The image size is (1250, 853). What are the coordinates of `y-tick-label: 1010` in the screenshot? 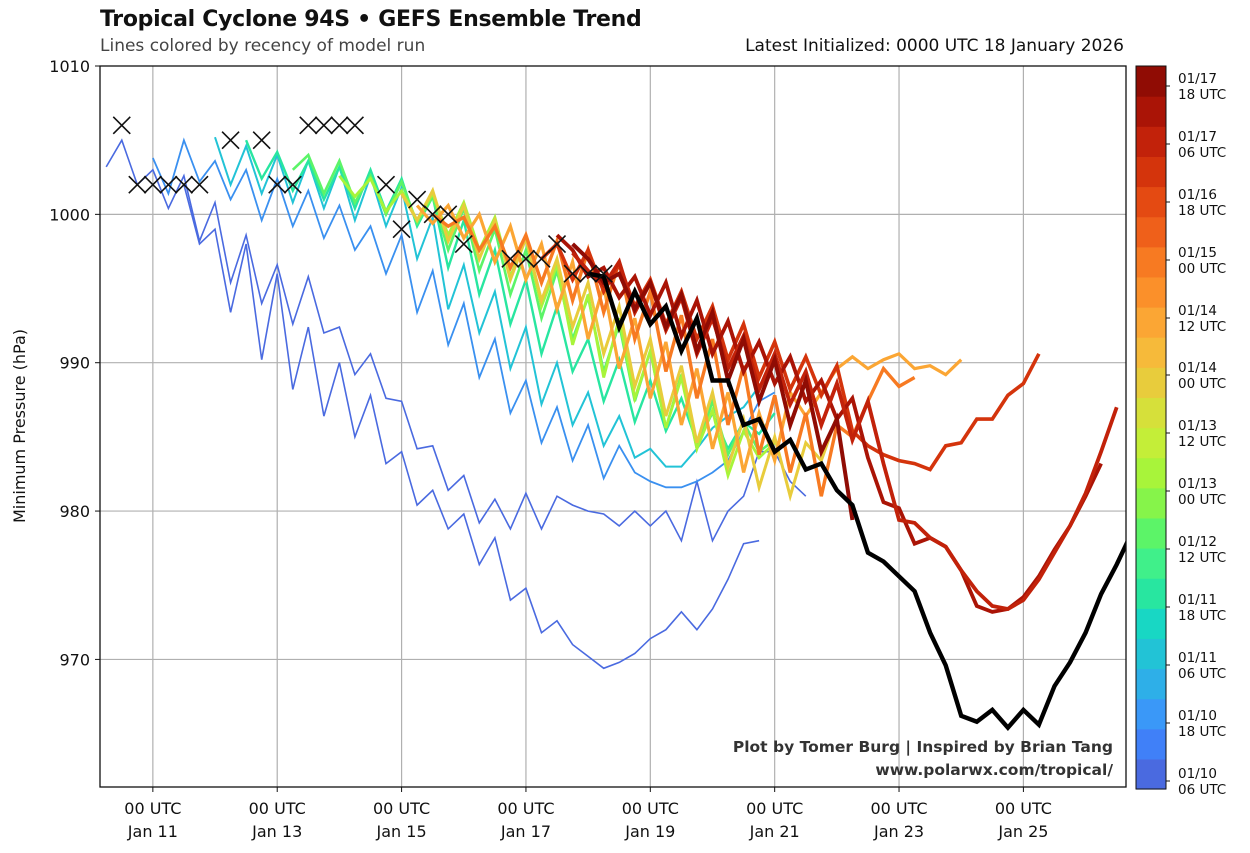 It's located at (69, 66).